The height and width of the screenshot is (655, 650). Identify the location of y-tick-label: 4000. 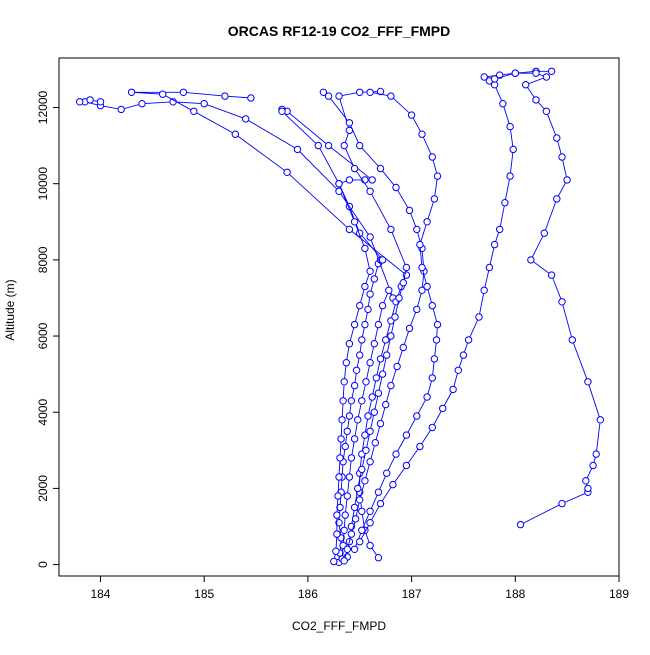
(43, 412).